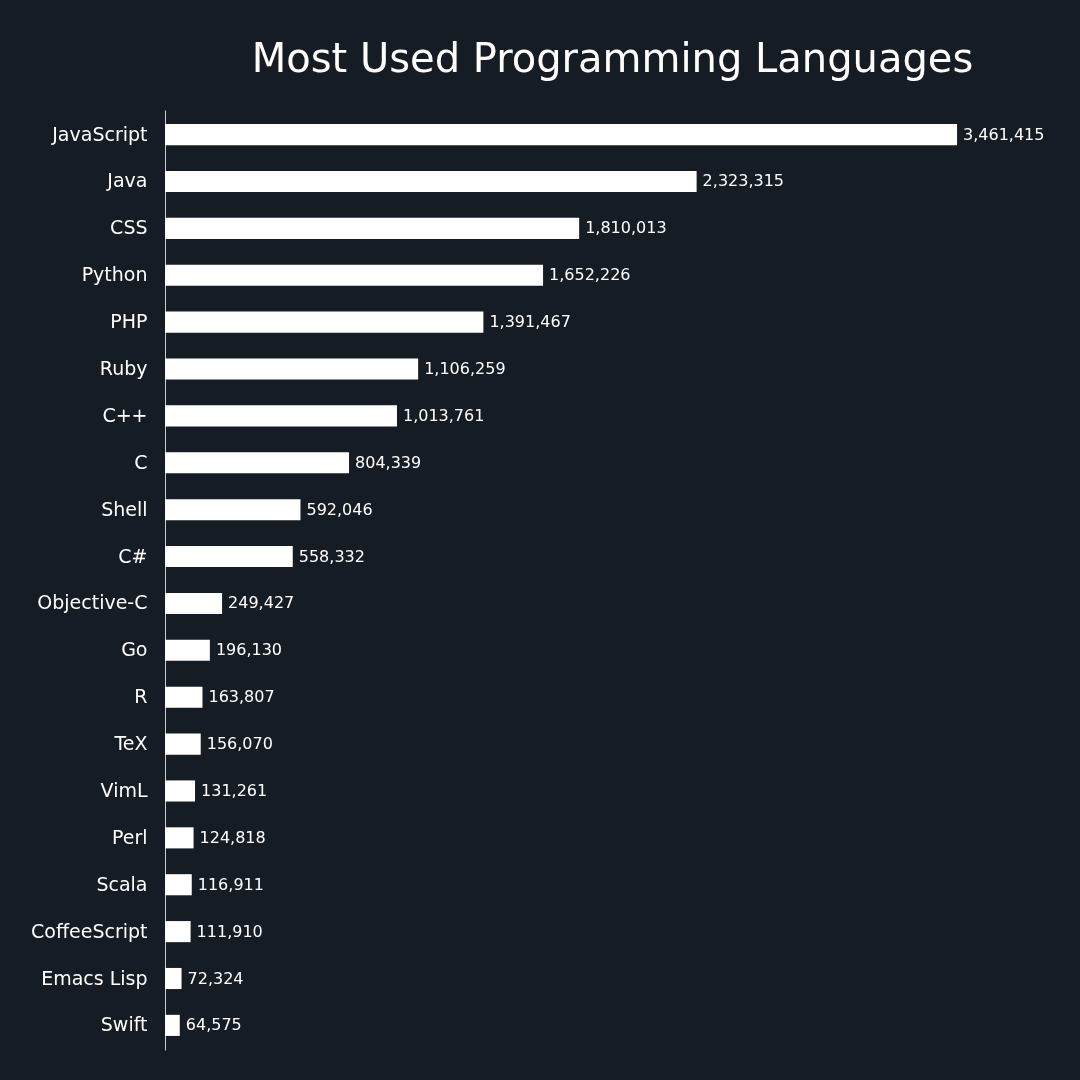  What do you see at coordinates (124, 1024) in the screenshot?
I see `y-tick-label: Swift` at bounding box center [124, 1024].